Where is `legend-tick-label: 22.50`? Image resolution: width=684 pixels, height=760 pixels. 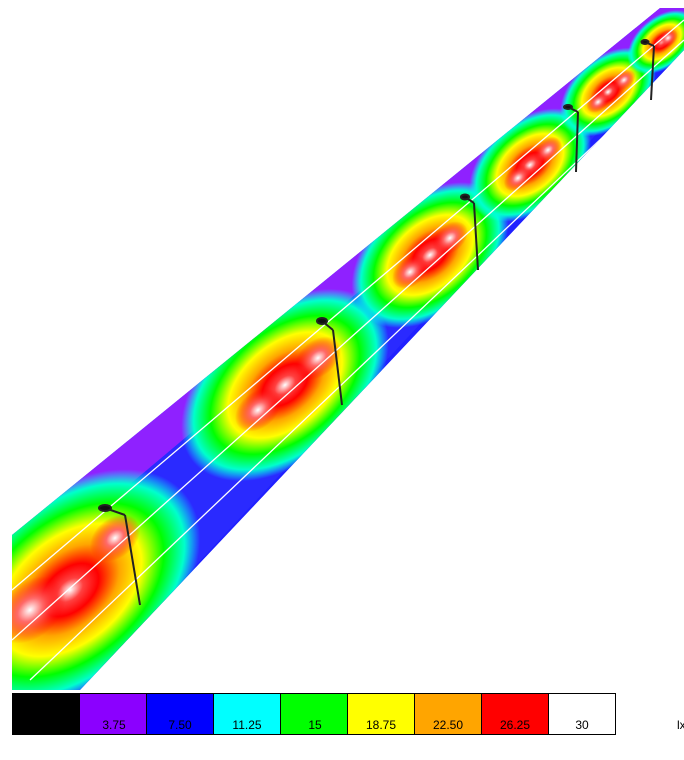 legend-tick-label: 22.50 is located at coordinates (448, 725).